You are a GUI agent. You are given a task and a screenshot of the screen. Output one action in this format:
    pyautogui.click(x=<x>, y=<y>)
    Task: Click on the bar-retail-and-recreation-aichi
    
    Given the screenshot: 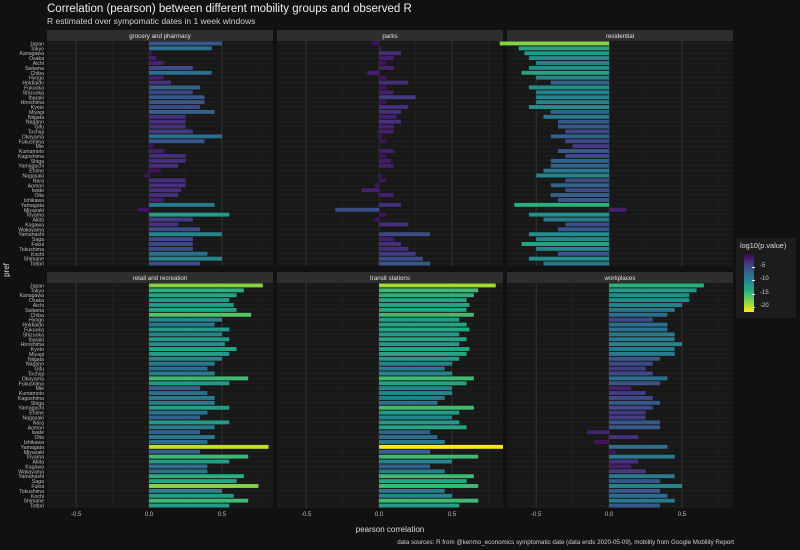 What is the action you would take?
    pyautogui.click(x=191, y=305)
    